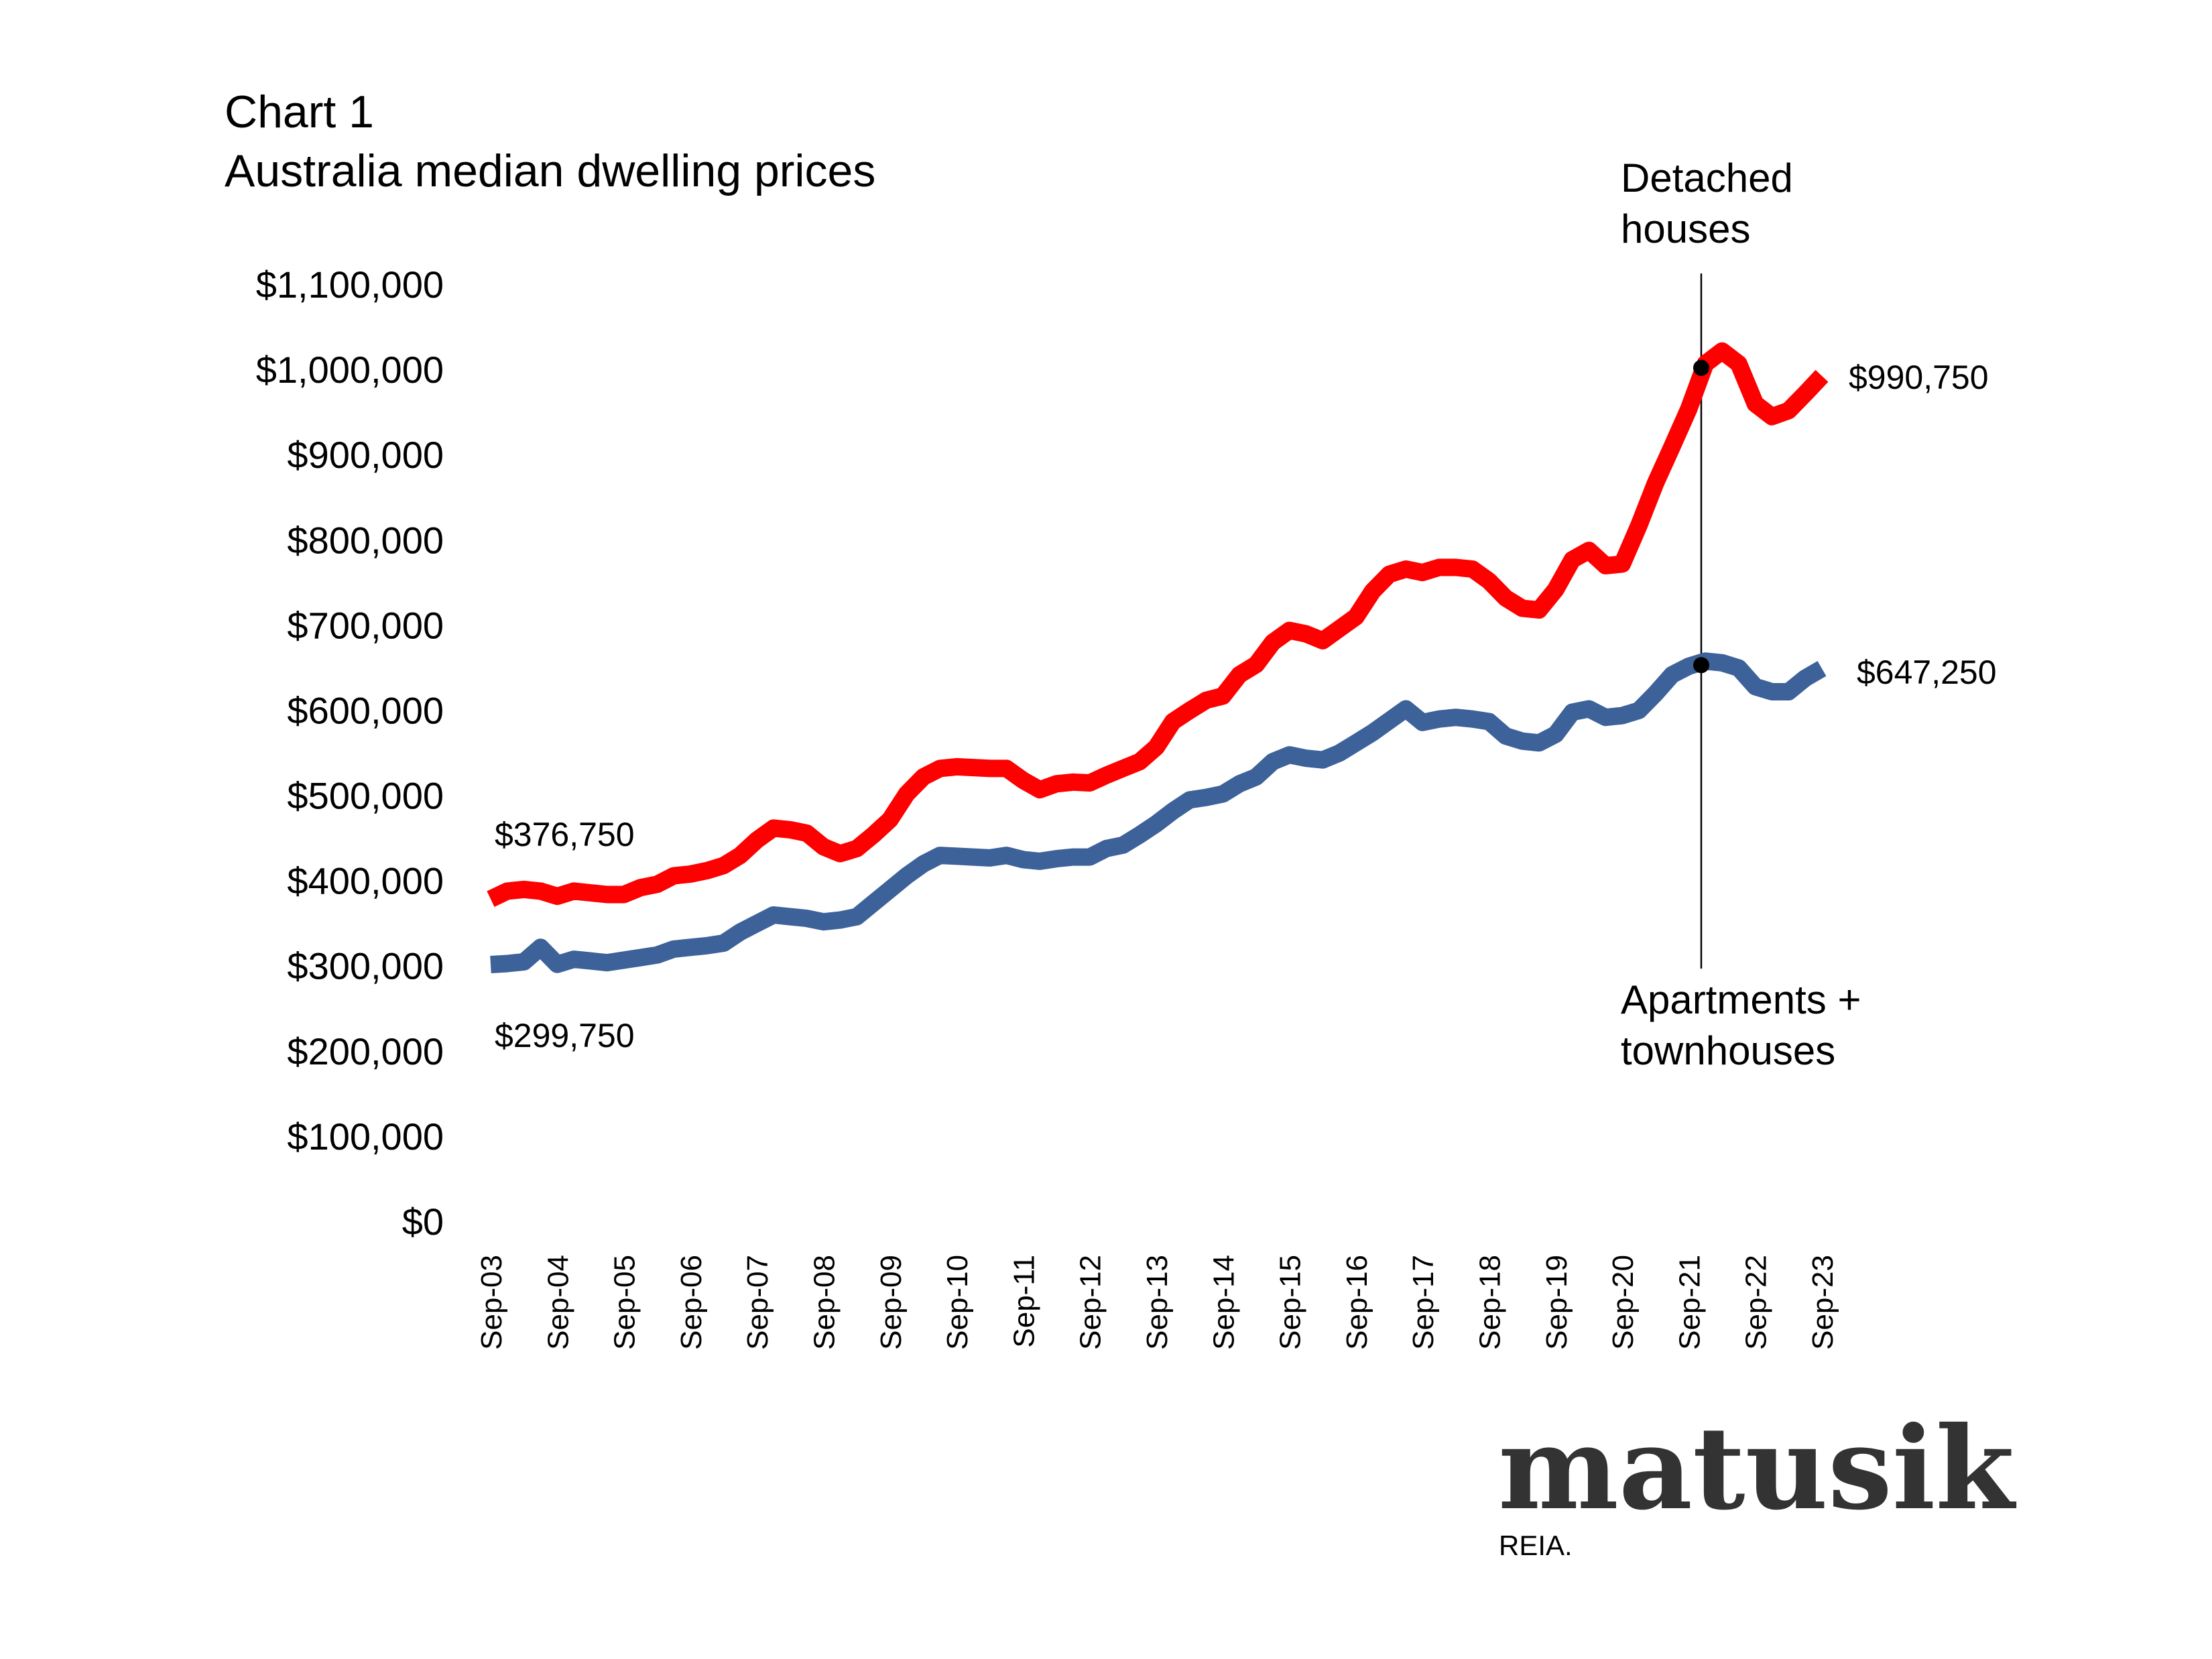 Image resolution: width=2212 pixels, height=1659 pixels. I want to click on label-detached-houses-line1: Detached, so click(1707, 178).